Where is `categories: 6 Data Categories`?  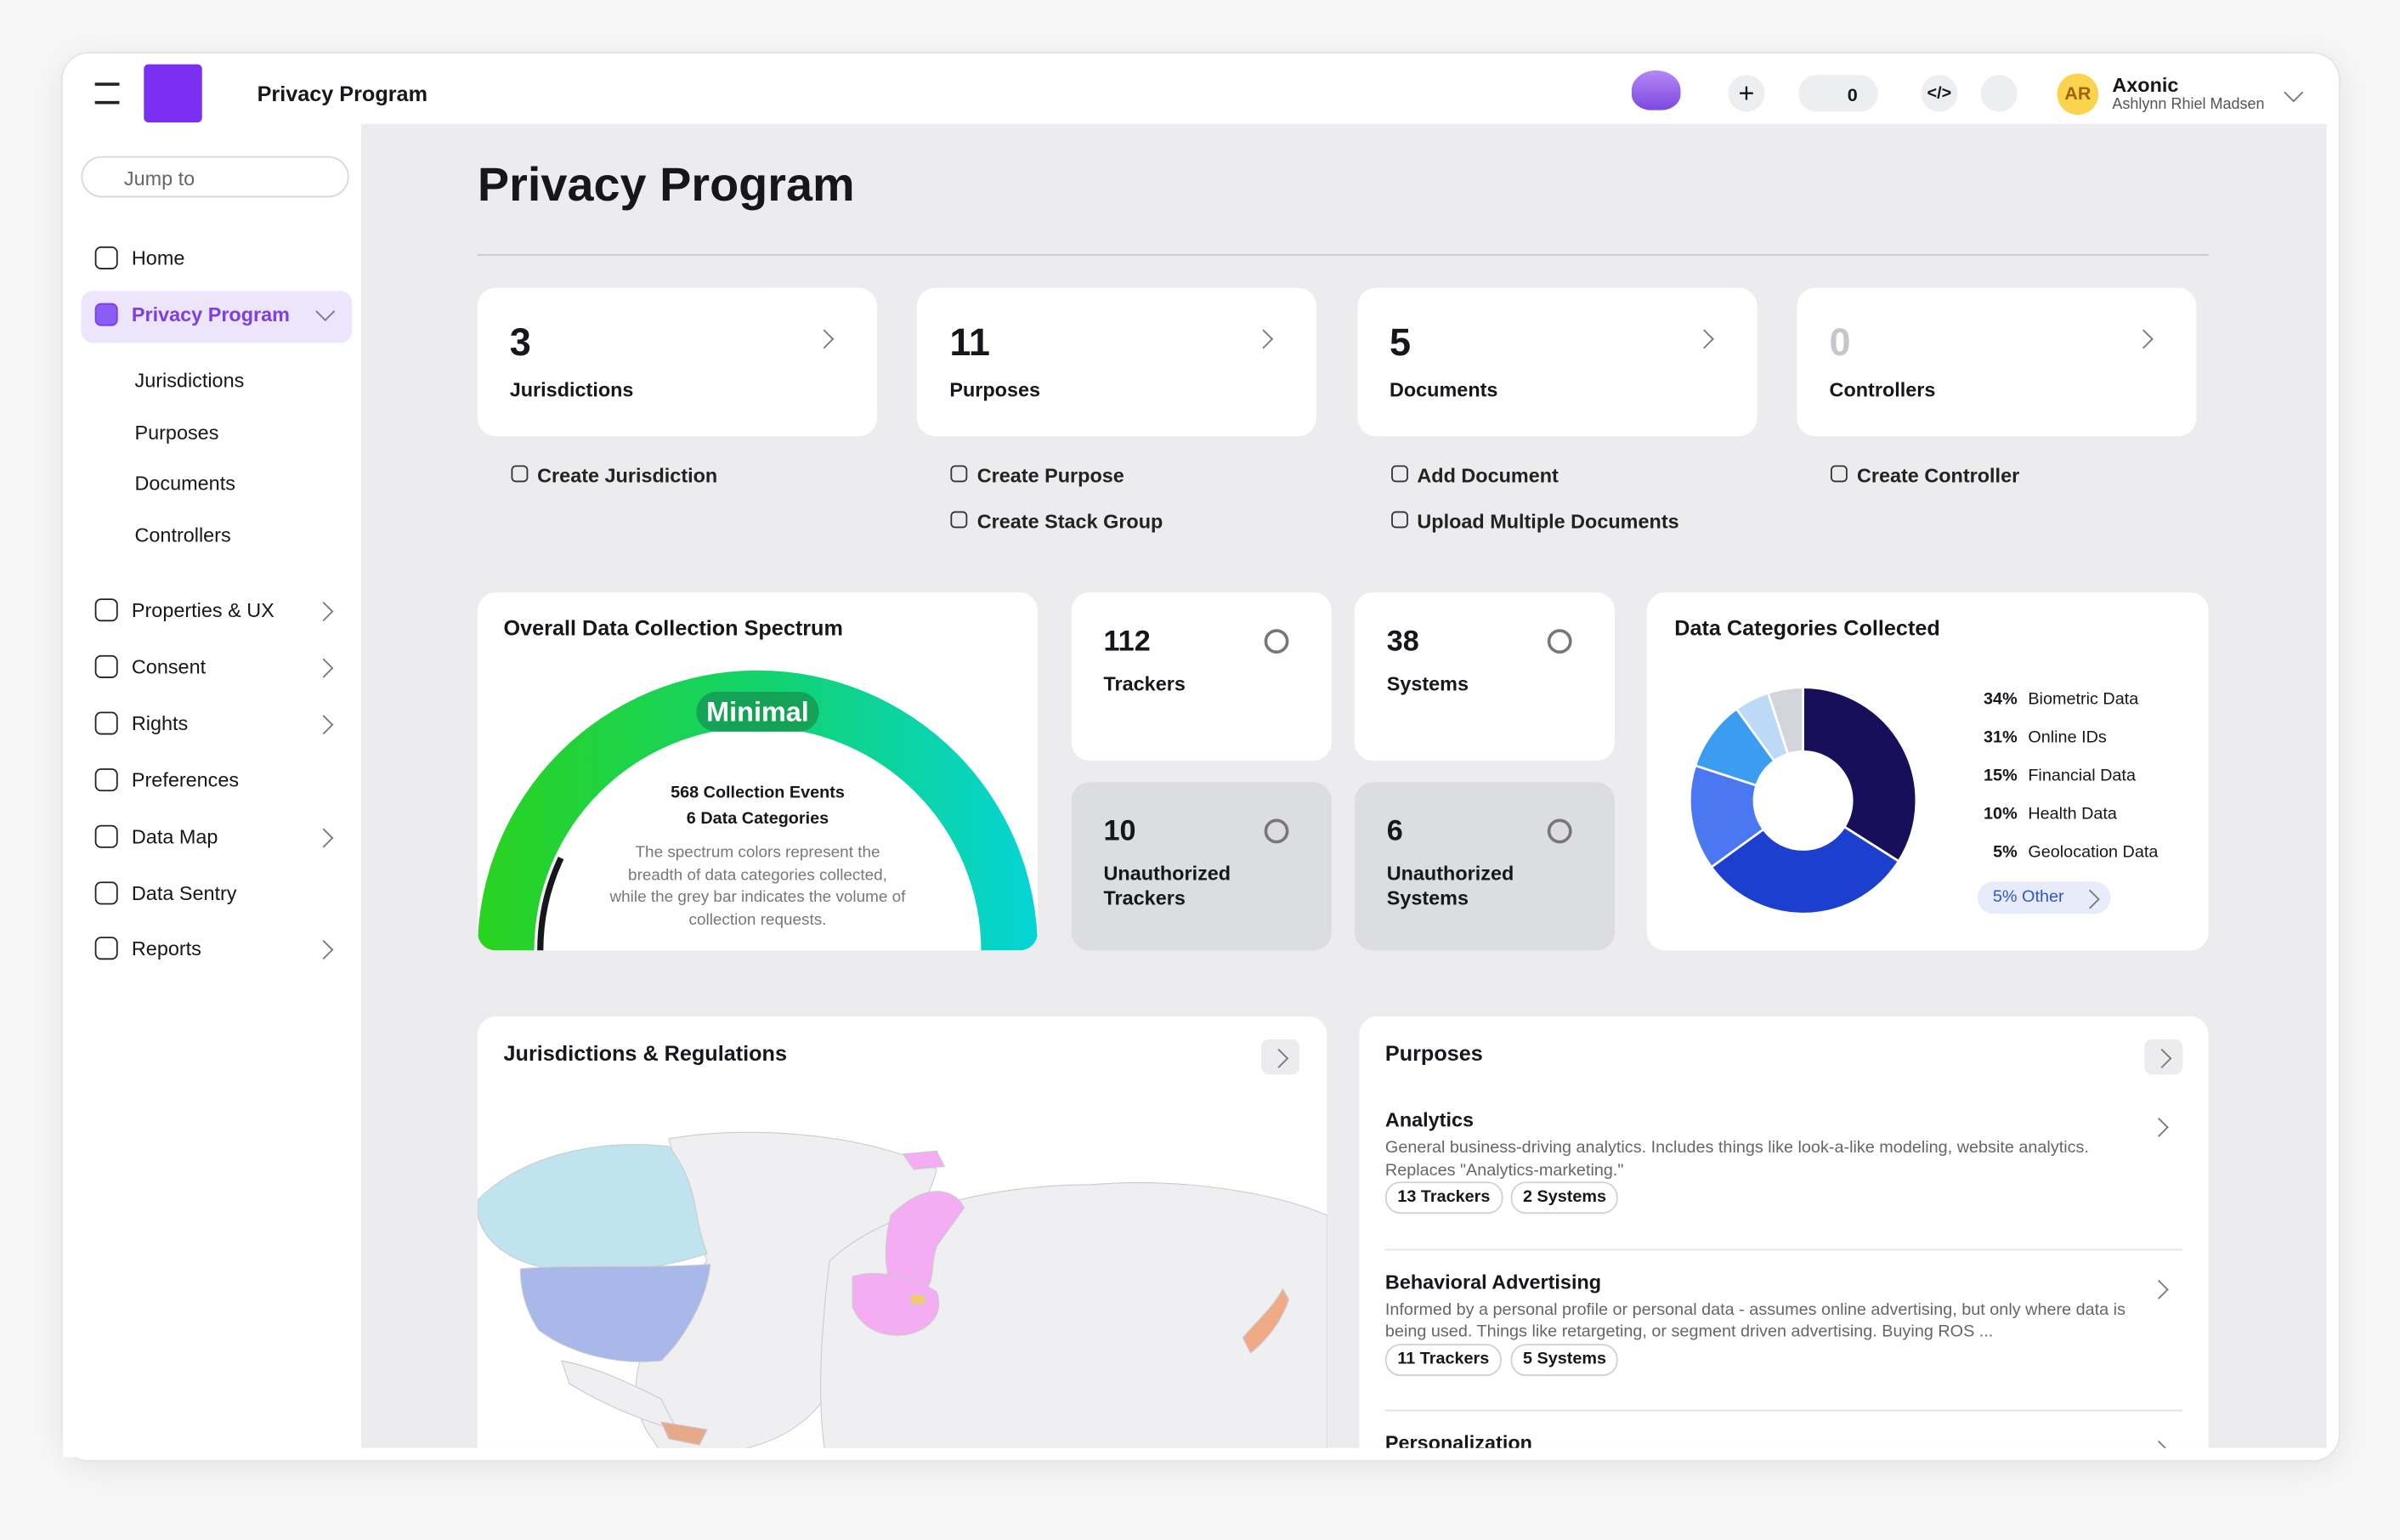 categories: 6 Data Categories is located at coordinates (757, 819).